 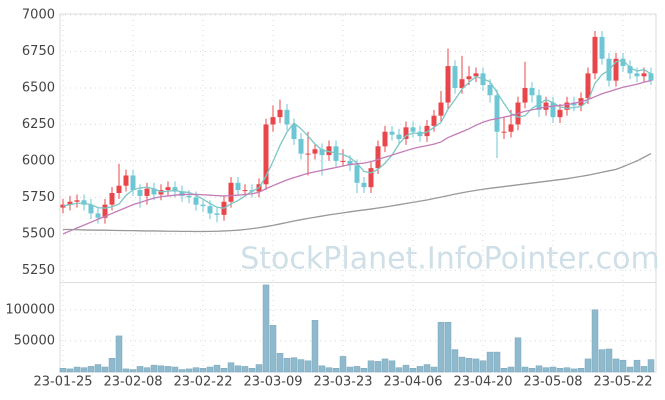 What do you see at coordinates (38, 124) in the screenshot?
I see `y-tick-label: 6250` at bounding box center [38, 124].